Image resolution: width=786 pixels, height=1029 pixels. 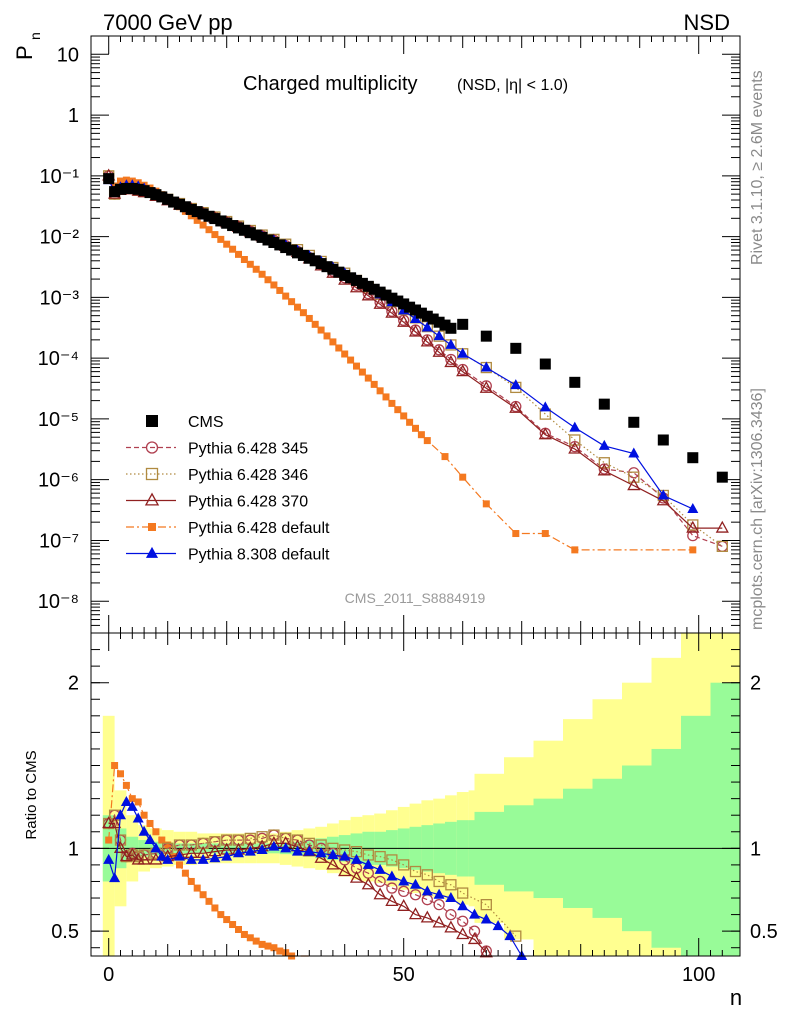 I want to click on y-axis-label-top: P, so click(x=24, y=52).